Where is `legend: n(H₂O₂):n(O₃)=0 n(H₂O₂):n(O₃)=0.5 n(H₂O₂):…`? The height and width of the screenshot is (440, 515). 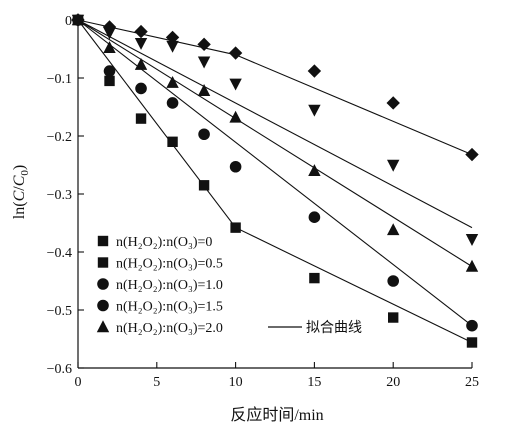 legend: n(H₂O₂):n(O₃)=0 n(H₂O₂):n(O₃)=0.5 n(H₂O₂):… is located at coordinates (229, 285).